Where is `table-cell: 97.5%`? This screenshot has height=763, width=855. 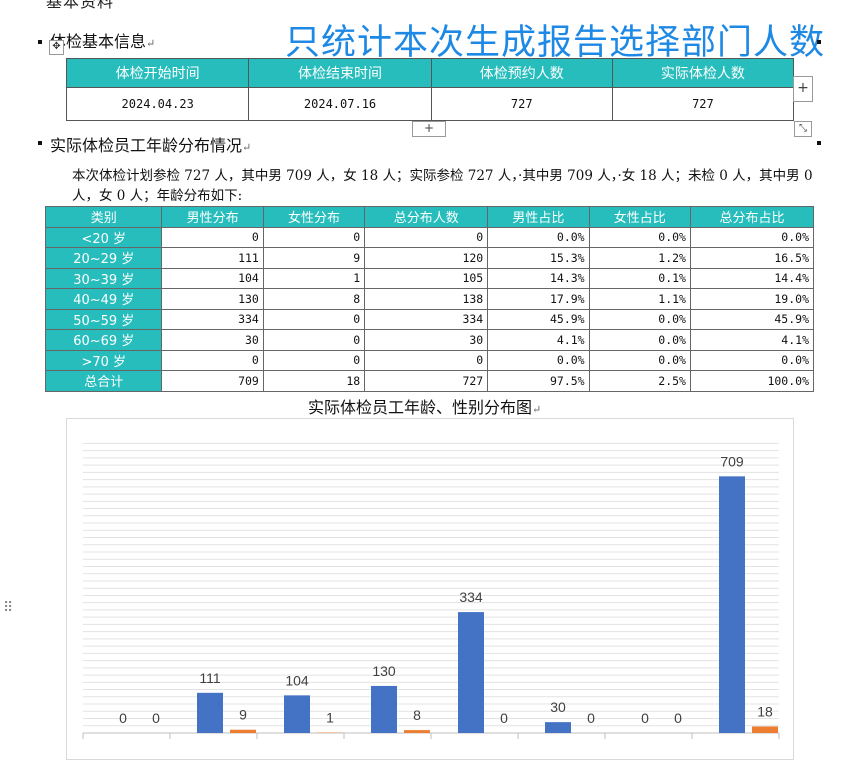 table-cell: 97.5% is located at coordinates (538, 381).